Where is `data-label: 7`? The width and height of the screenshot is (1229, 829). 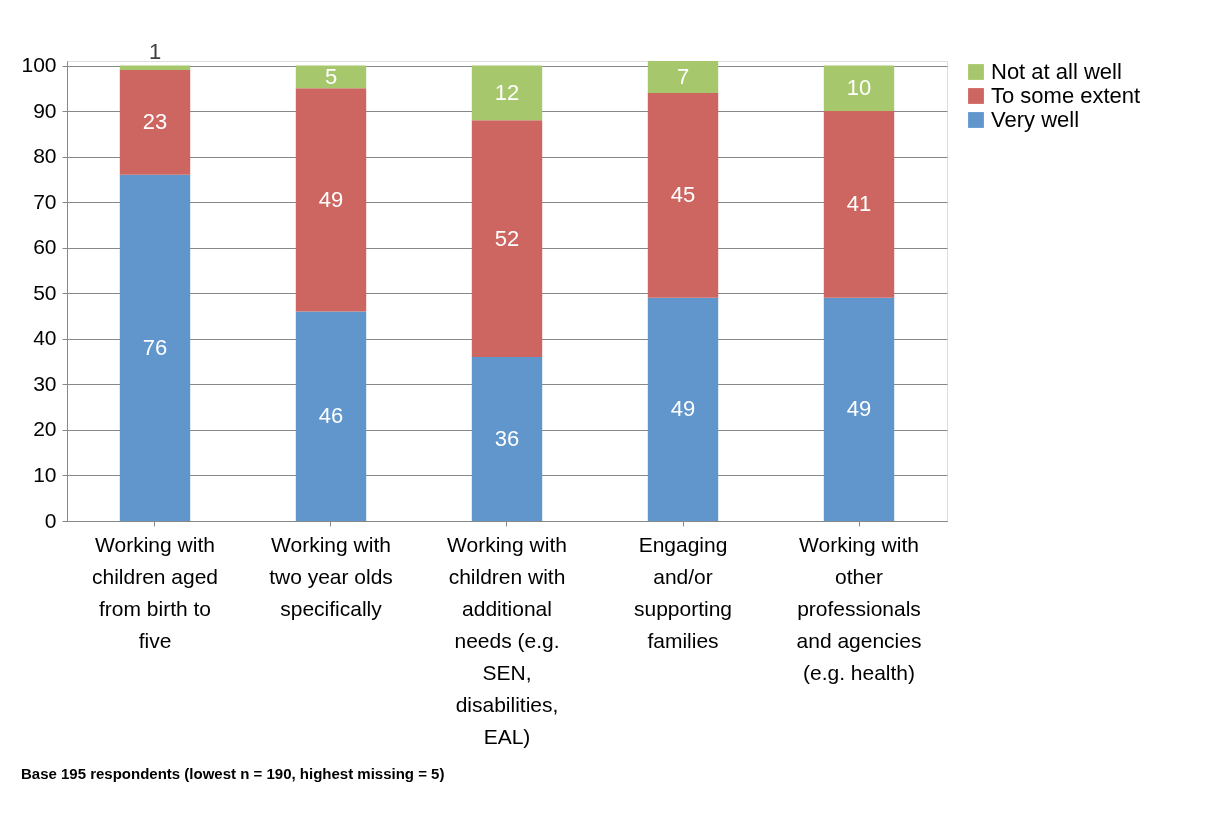 data-label: 7 is located at coordinates (683, 76).